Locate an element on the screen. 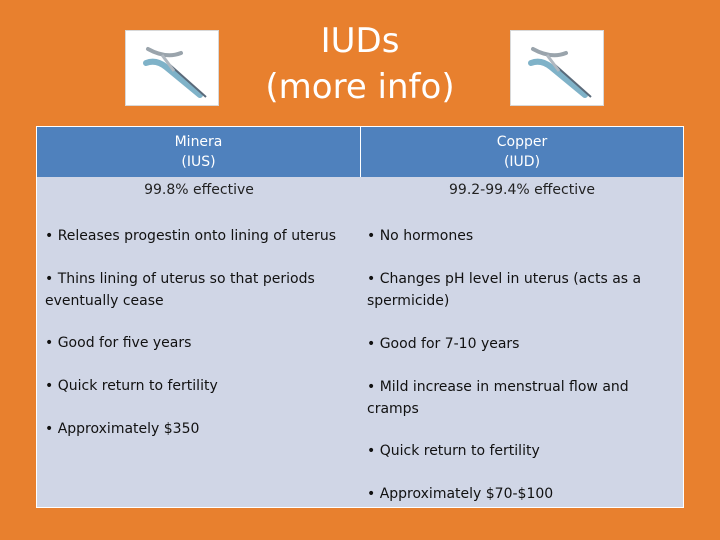  effectiveness-left: 99.8% effective is located at coordinates (199, 190).